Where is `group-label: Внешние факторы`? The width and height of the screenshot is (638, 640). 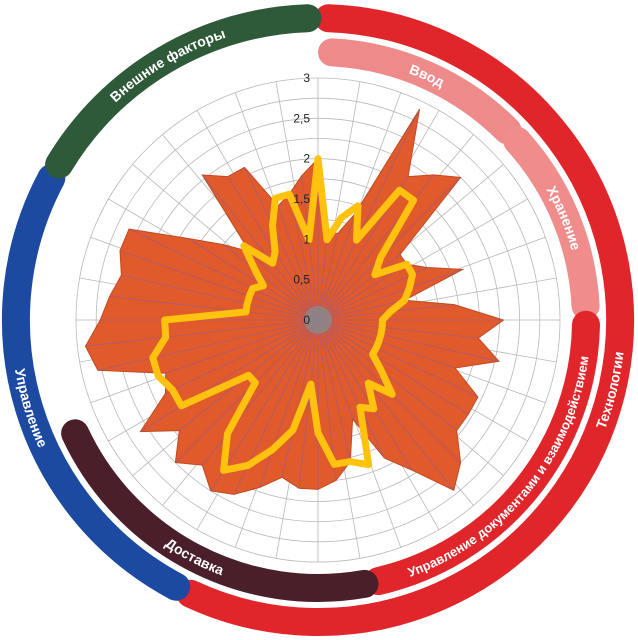
group-label: Внешние факторы is located at coordinates (167, 65).